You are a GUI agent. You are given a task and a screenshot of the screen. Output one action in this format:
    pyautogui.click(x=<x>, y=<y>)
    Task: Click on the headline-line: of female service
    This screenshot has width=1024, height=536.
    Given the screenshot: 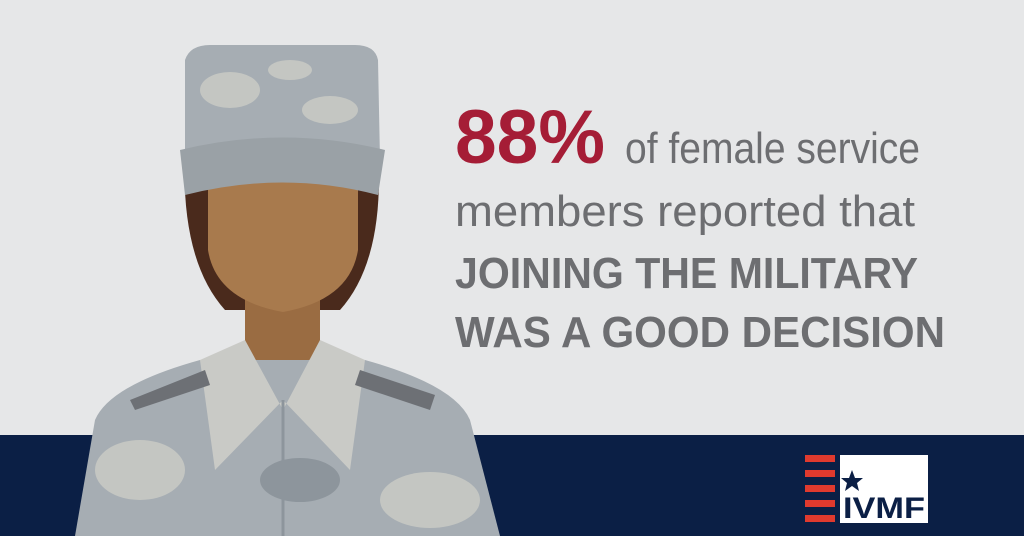 What is the action you would take?
    pyautogui.click(x=772, y=148)
    